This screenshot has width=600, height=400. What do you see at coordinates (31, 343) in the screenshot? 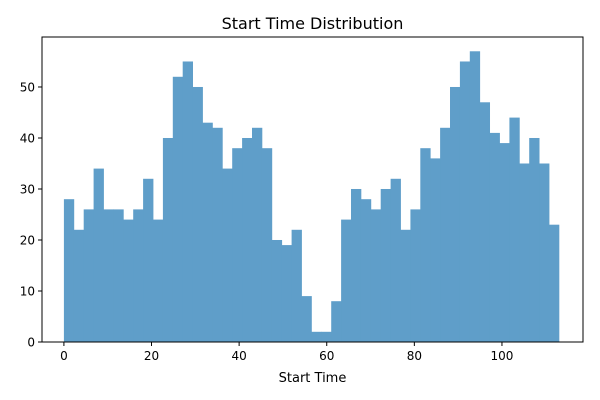
I see `y-tick-label: 0` at bounding box center [31, 343].